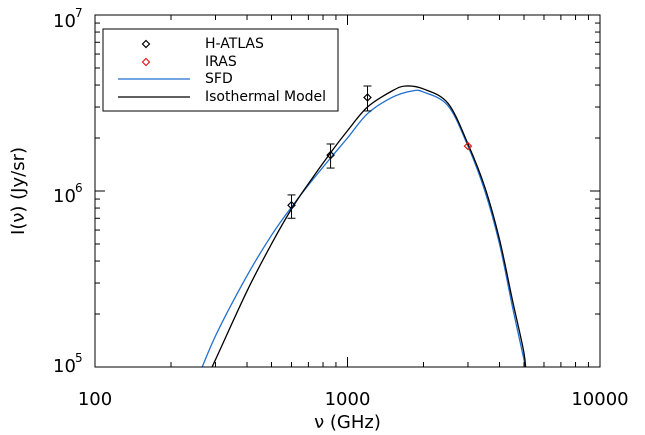  What do you see at coordinates (348, 399) in the screenshot?
I see `x-tick-label-1000: 1000` at bounding box center [348, 399].